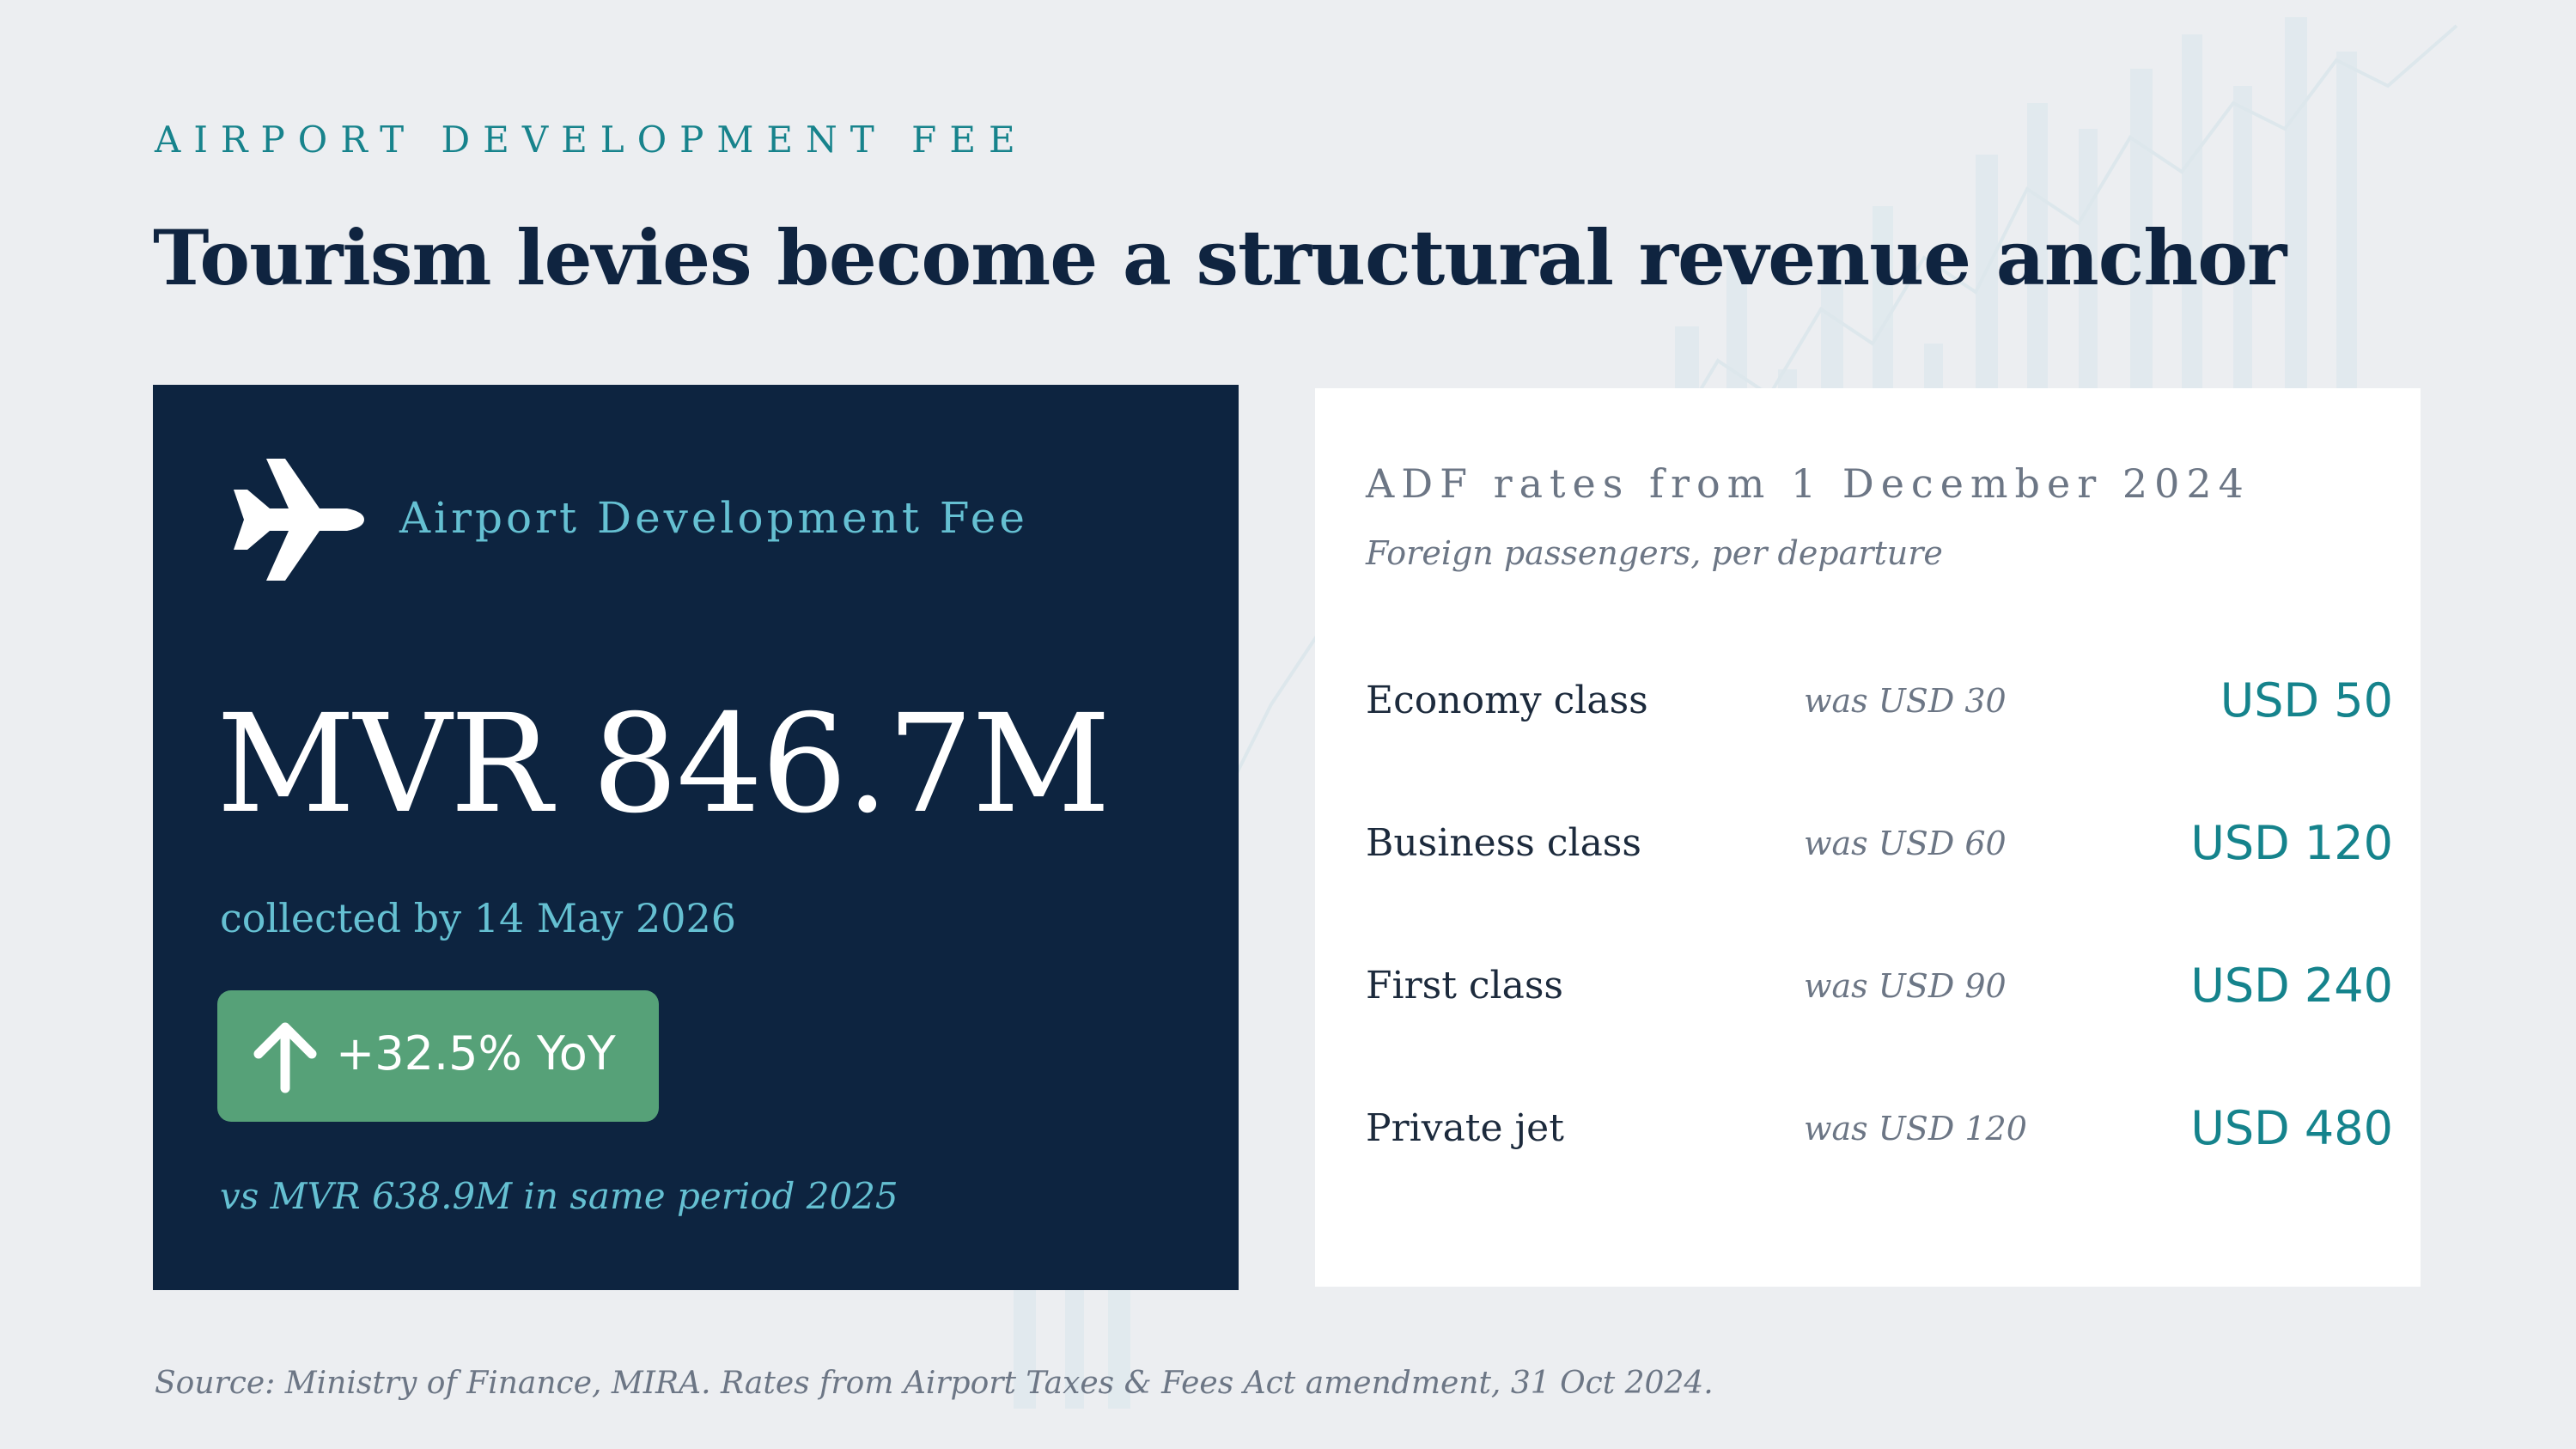  What do you see at coordinates (663, 764) in the screenshot?
I see `total-collected-value: MVR 846.7M` at bounding box center [663, 764].